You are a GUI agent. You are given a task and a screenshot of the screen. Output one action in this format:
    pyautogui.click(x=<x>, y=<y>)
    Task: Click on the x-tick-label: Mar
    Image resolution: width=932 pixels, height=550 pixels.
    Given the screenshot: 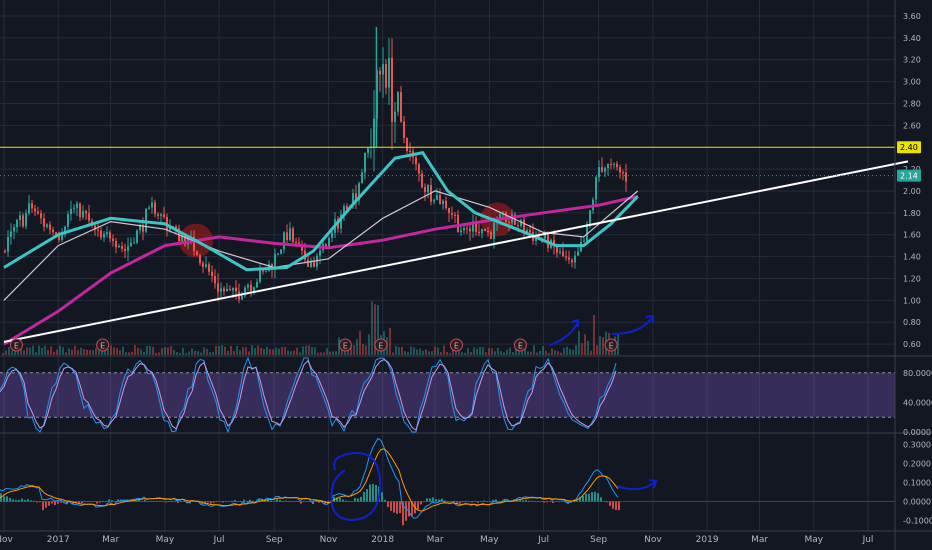 What is the action you would take?
    pyautogui.click(x=759, y=540)
    